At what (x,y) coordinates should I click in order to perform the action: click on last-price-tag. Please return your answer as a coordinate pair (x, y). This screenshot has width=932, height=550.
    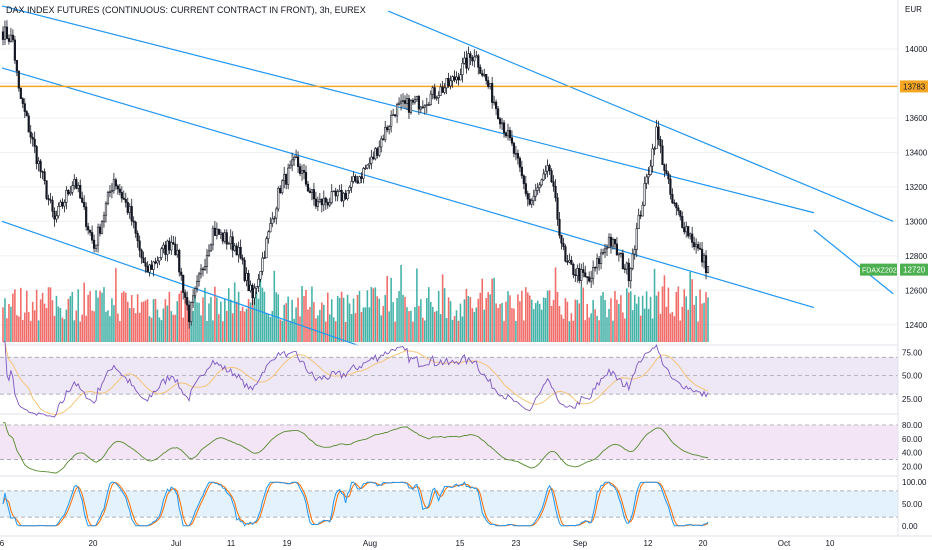
    Looking at the image, I should click on (914, 269).